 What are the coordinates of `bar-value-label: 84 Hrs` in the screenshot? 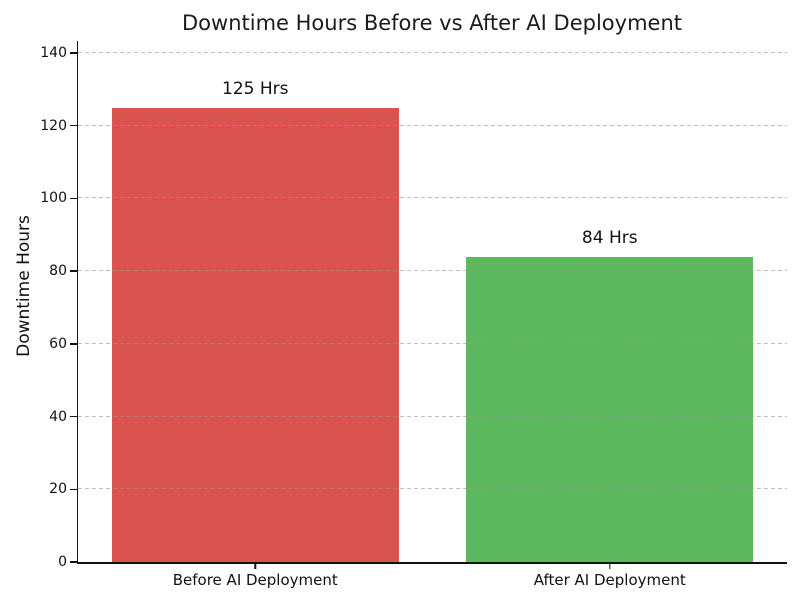 It's located at (609, 237).